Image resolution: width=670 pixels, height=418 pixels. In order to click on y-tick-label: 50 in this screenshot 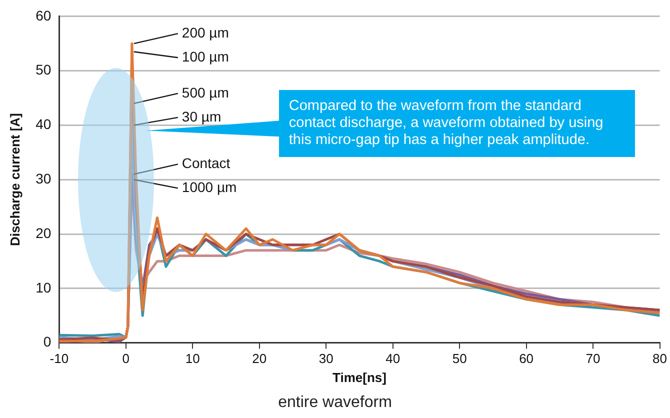, I will do `click(44, 70)`.